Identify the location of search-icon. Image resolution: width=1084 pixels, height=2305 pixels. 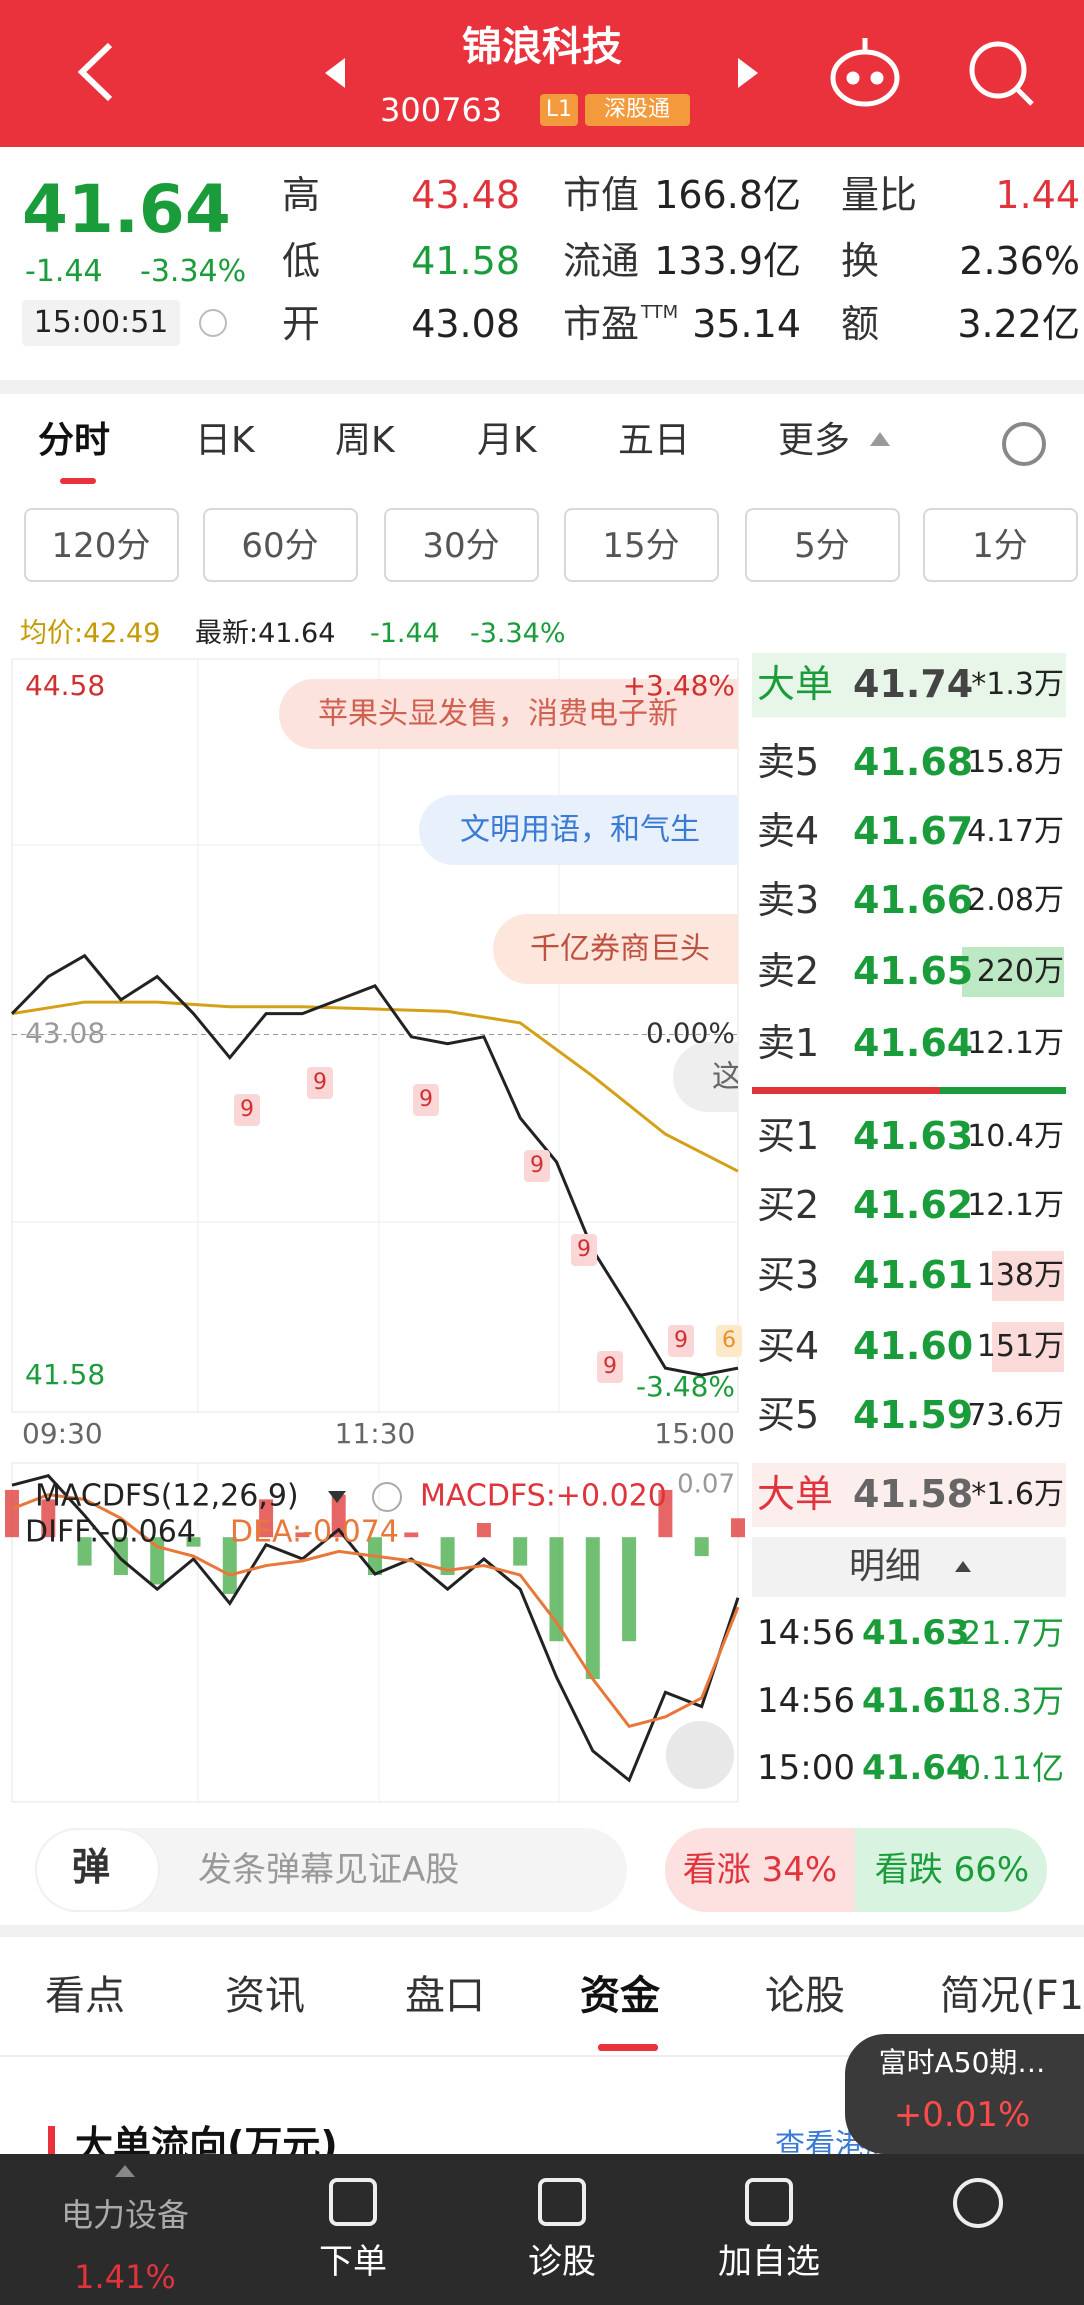
(1001, 73).